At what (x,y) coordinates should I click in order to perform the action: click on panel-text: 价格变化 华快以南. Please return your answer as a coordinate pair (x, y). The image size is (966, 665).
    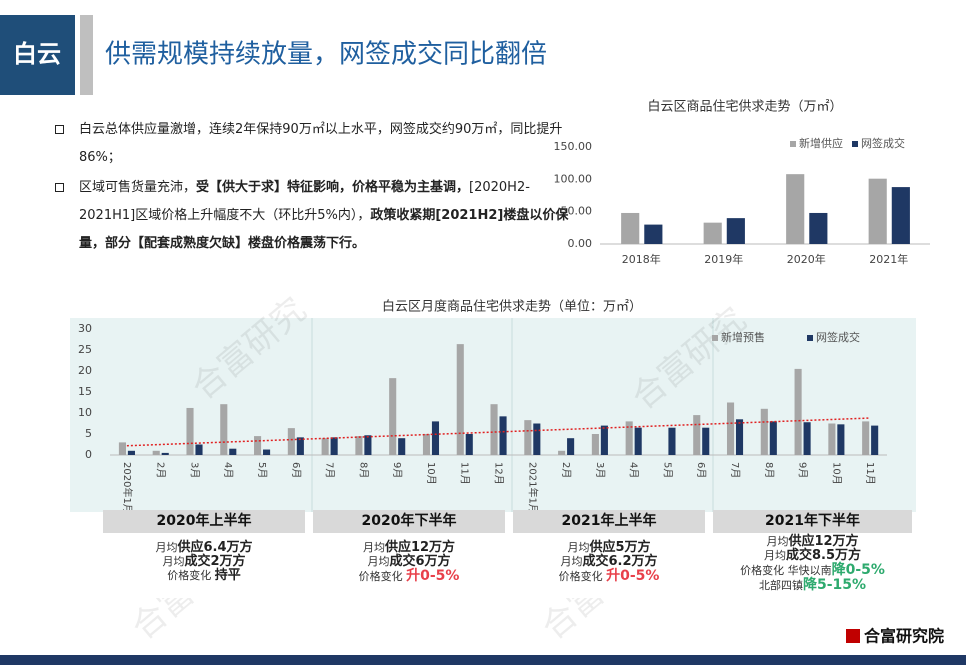
    Looking at the image, I should click on (786, 570).